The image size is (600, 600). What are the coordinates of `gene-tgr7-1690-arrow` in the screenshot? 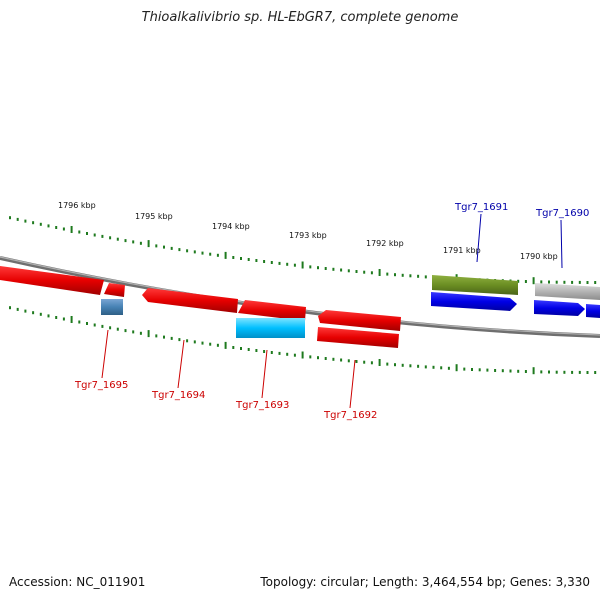 It's located at (559, 308).